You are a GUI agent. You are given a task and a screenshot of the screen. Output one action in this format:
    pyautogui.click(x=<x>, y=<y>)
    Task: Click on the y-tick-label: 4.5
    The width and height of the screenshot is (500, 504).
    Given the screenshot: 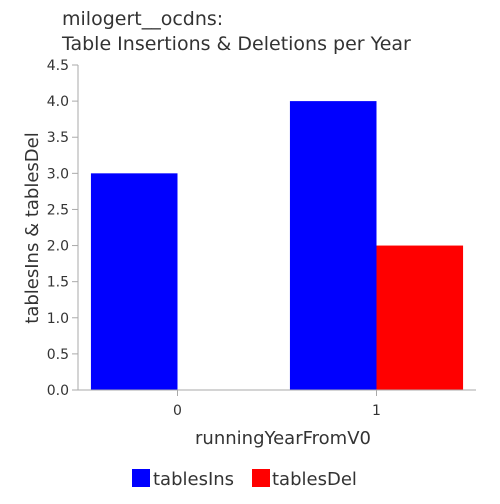 What is the action you would take?
    pyautogui.click(x=58, y=66)
    